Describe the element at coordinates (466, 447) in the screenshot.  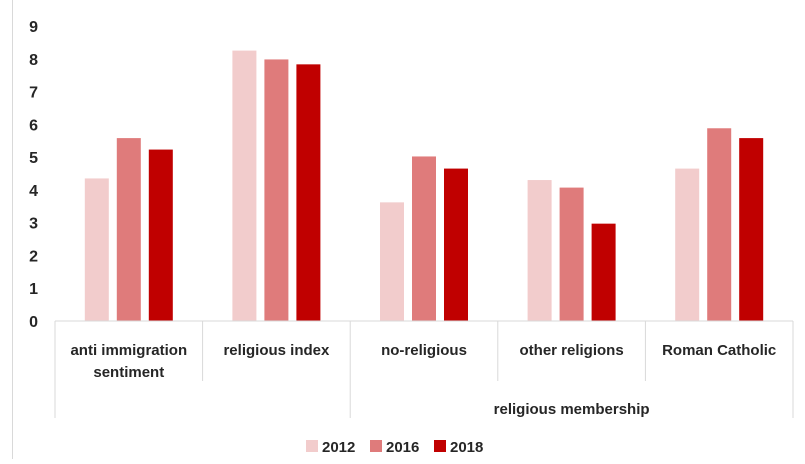
I see `legend-label-2018: 2018` at that location.